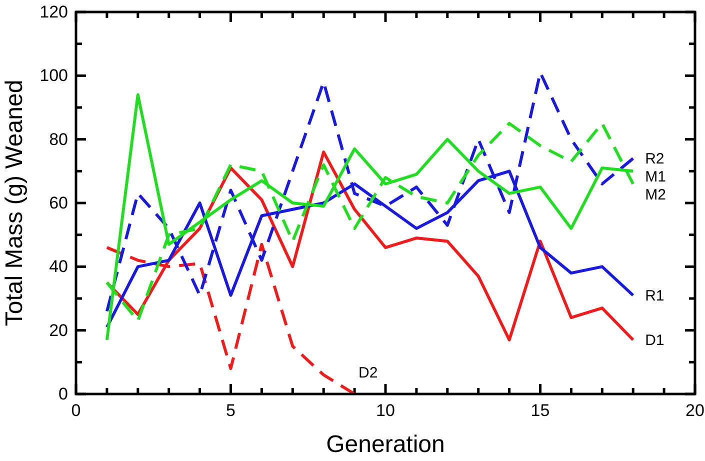  I want to click on y-tick-label: 60, so click(58, 202).